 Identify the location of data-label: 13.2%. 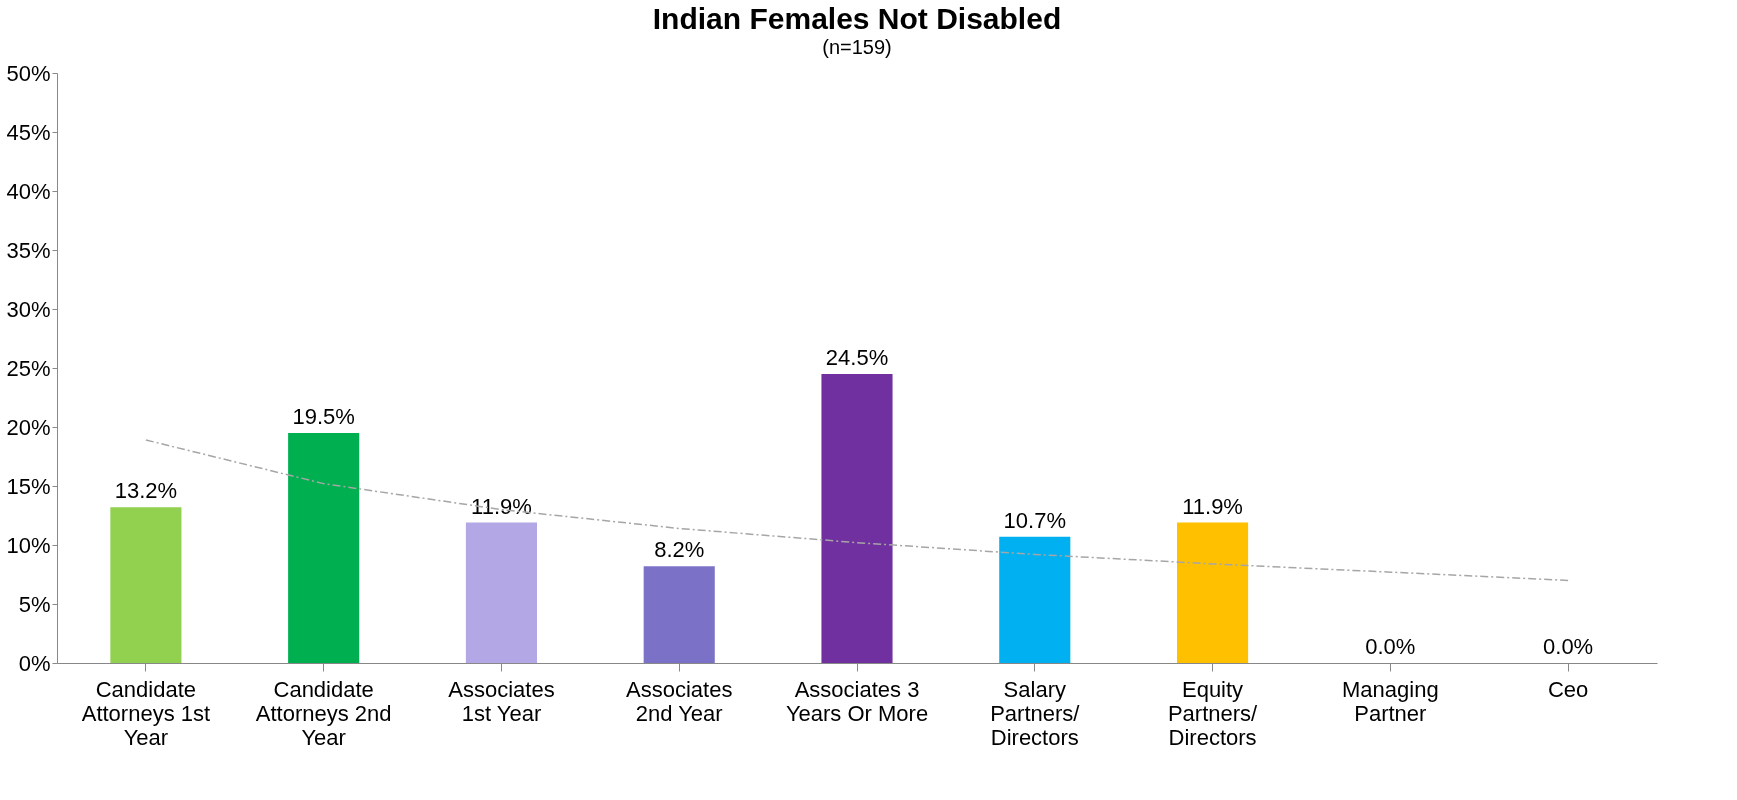
(146, 491).